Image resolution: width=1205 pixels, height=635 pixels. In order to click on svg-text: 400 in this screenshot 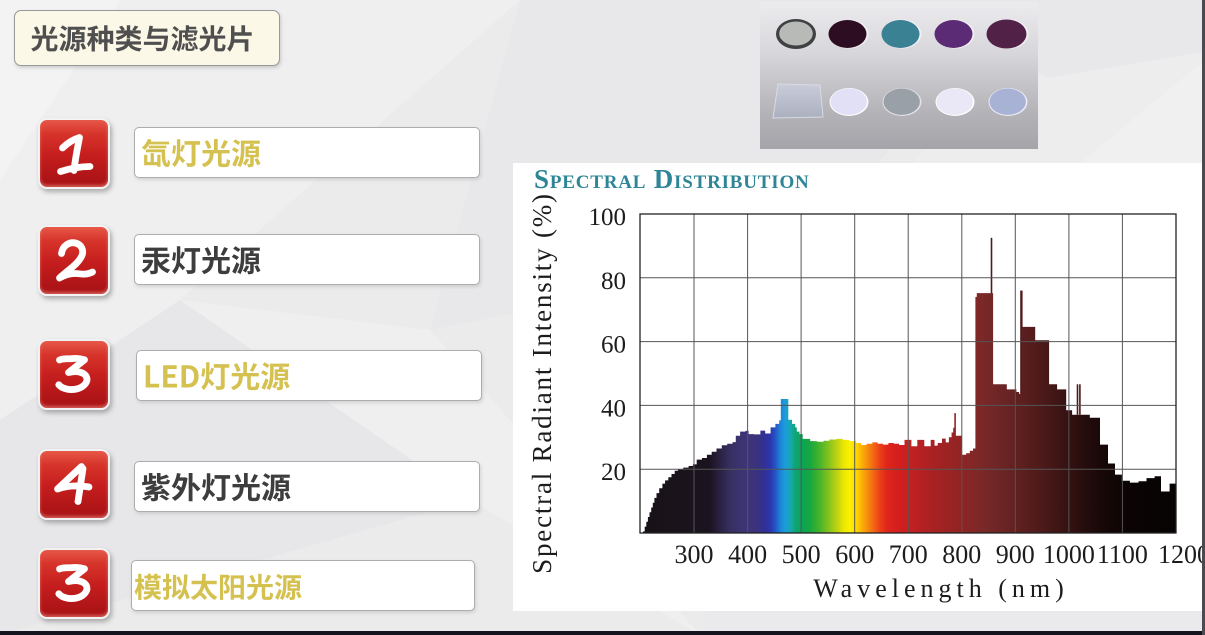, I will do `click(747, 554)`.